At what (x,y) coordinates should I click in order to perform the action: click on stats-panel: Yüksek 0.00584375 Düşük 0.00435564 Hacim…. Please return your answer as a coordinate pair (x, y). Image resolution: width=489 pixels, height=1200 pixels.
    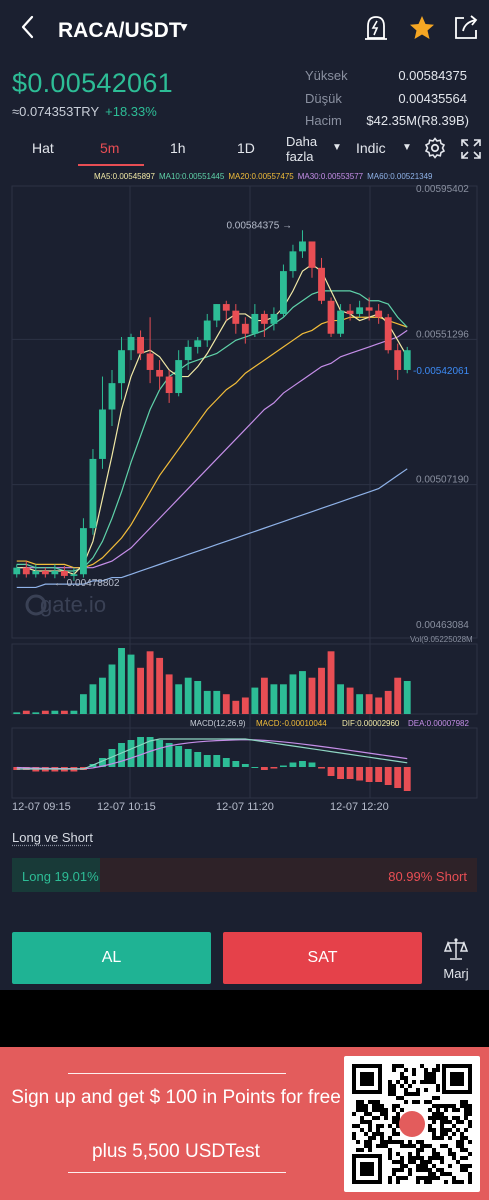
    Looking at the image, I should click on (244, 97).